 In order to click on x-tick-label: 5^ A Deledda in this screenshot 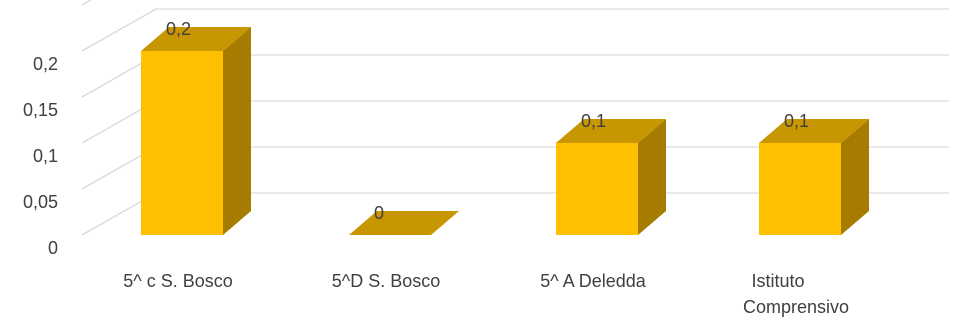, I will do `click(593, 281)`.